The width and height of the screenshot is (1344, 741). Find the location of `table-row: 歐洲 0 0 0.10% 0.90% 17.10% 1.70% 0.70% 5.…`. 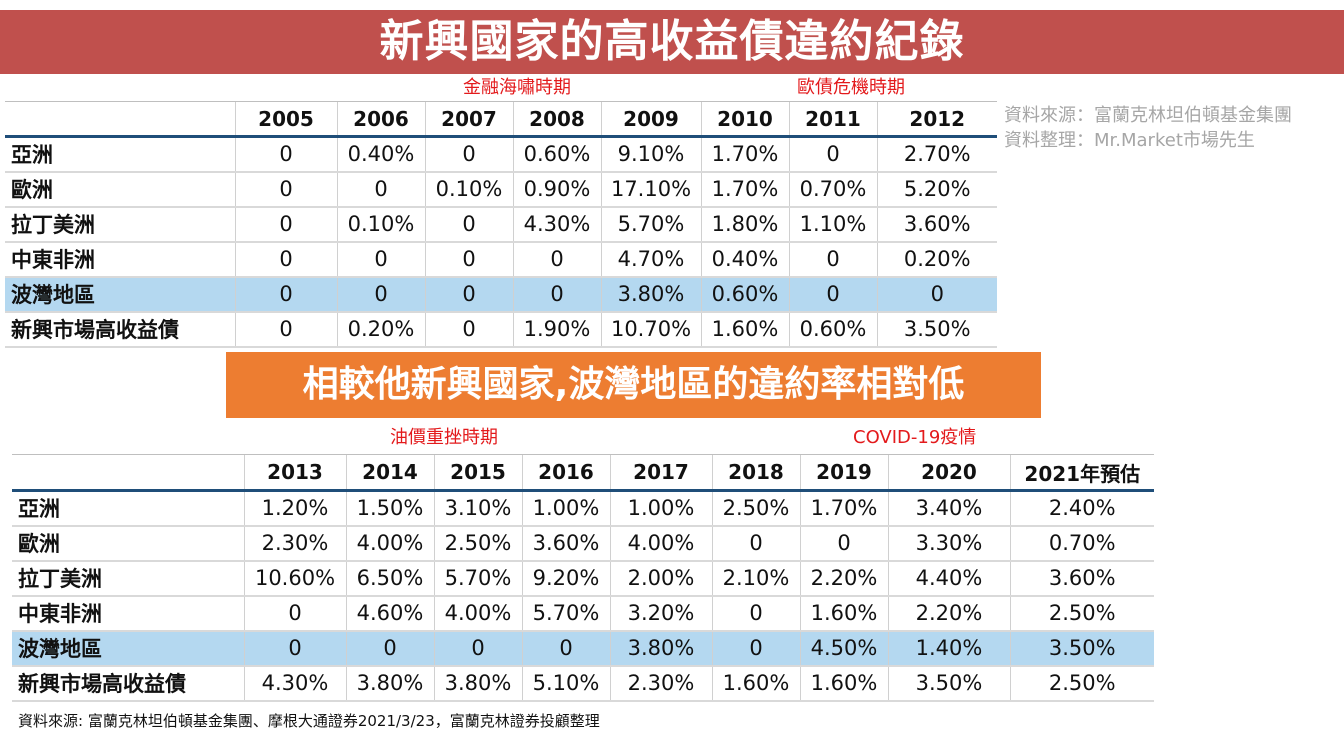

table-row: 歐洲 0 0 0.10% 0.90% 17.10% 1.70% 0.70% 5.… is located at coordinates (501, 189).